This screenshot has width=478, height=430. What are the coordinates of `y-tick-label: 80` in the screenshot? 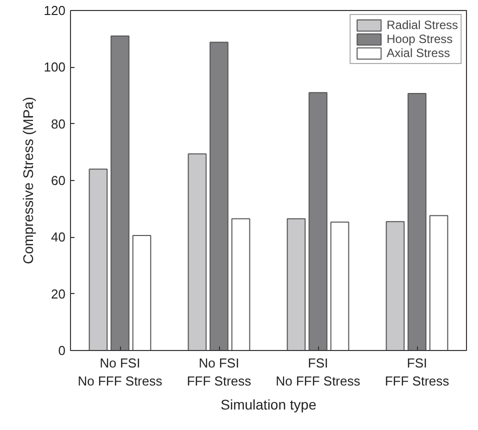 It's located at (58, 124).